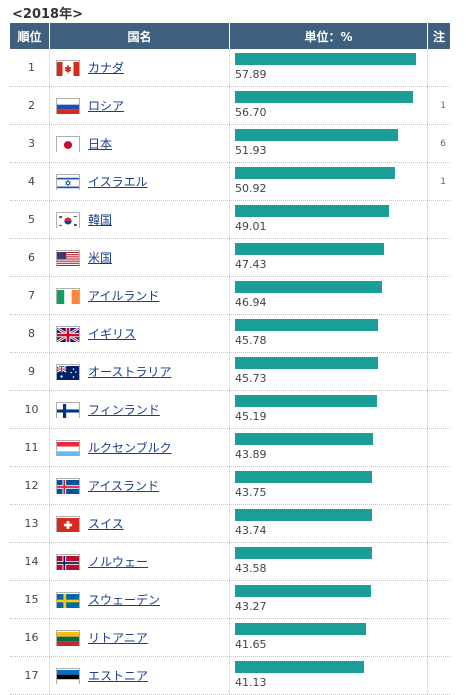  Describe the element at coordinates (329, 409) in the screenshot. I see `value-cell: 45.19` at that location.